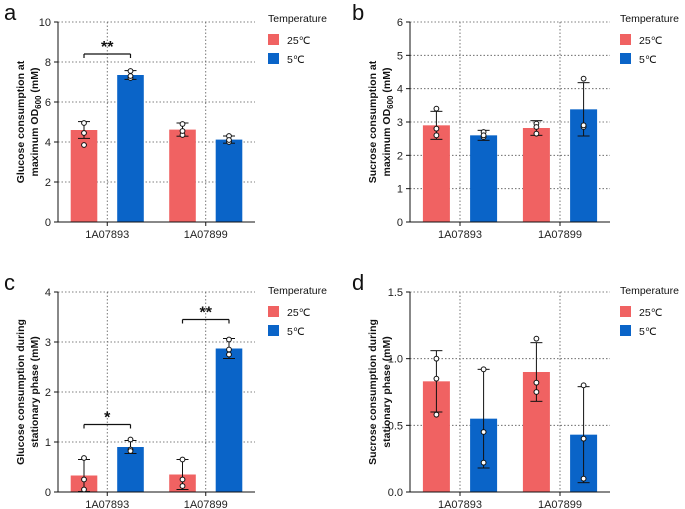  I want to click on y-tick-label: 1.0, so click(395, 360).